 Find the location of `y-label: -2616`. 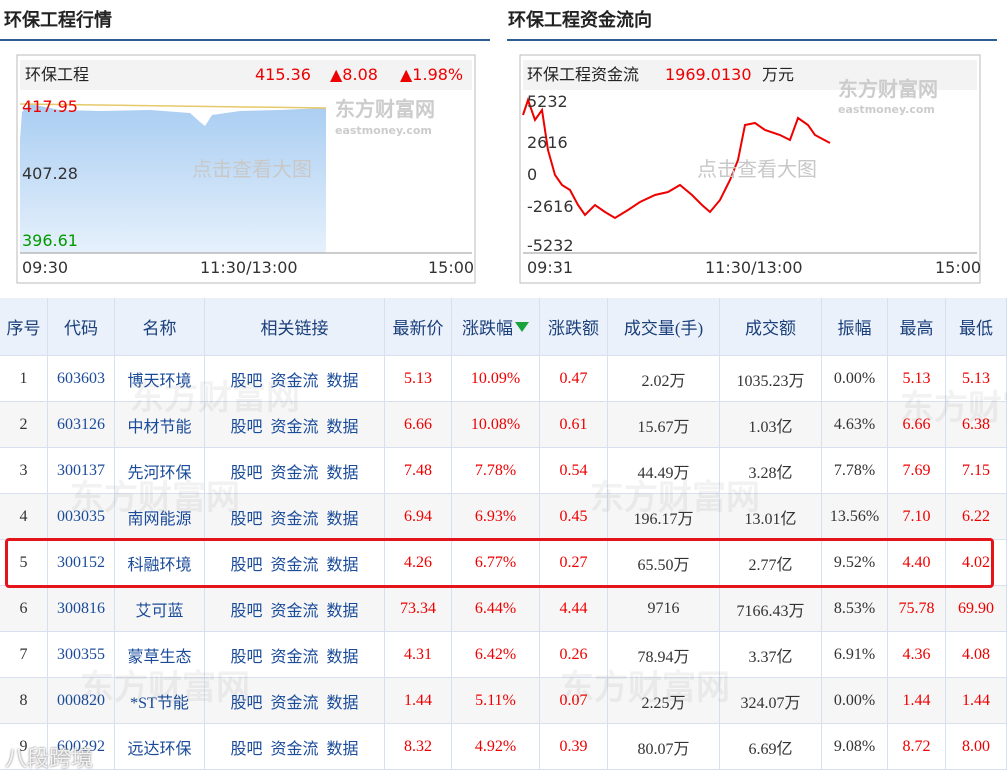

y-label: -2616 is located at coordinates (550, 206).